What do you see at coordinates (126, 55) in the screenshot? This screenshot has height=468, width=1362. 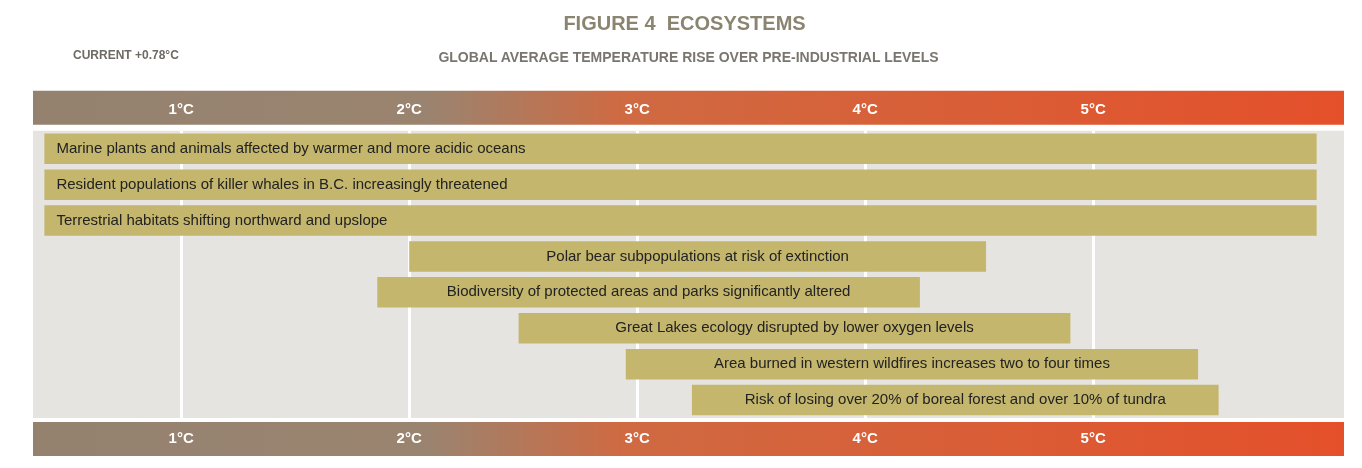 I see `text: CURRENT +0.78°C` at bounding box center [126, 55].